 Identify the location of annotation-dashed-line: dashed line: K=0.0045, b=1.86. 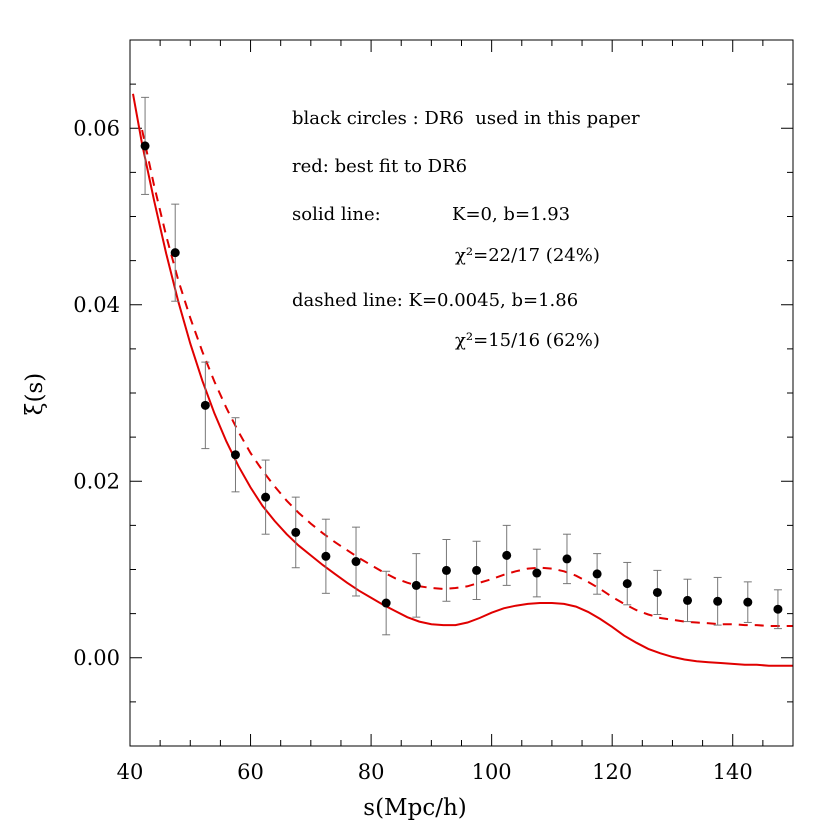
(435, 300).